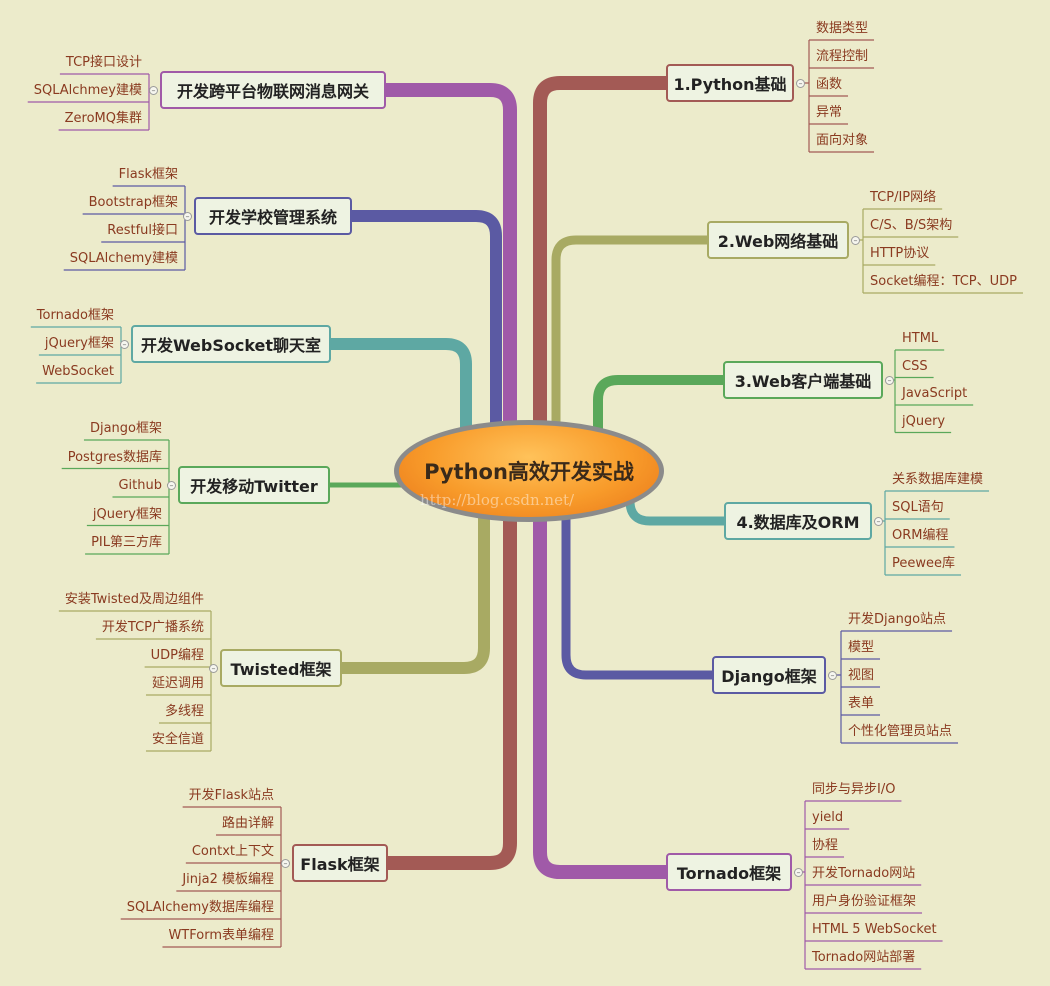  Describe the element at coordinates (125, 428) in the screenshot. I see `leaf-left-3-0: Django框架` at that location.